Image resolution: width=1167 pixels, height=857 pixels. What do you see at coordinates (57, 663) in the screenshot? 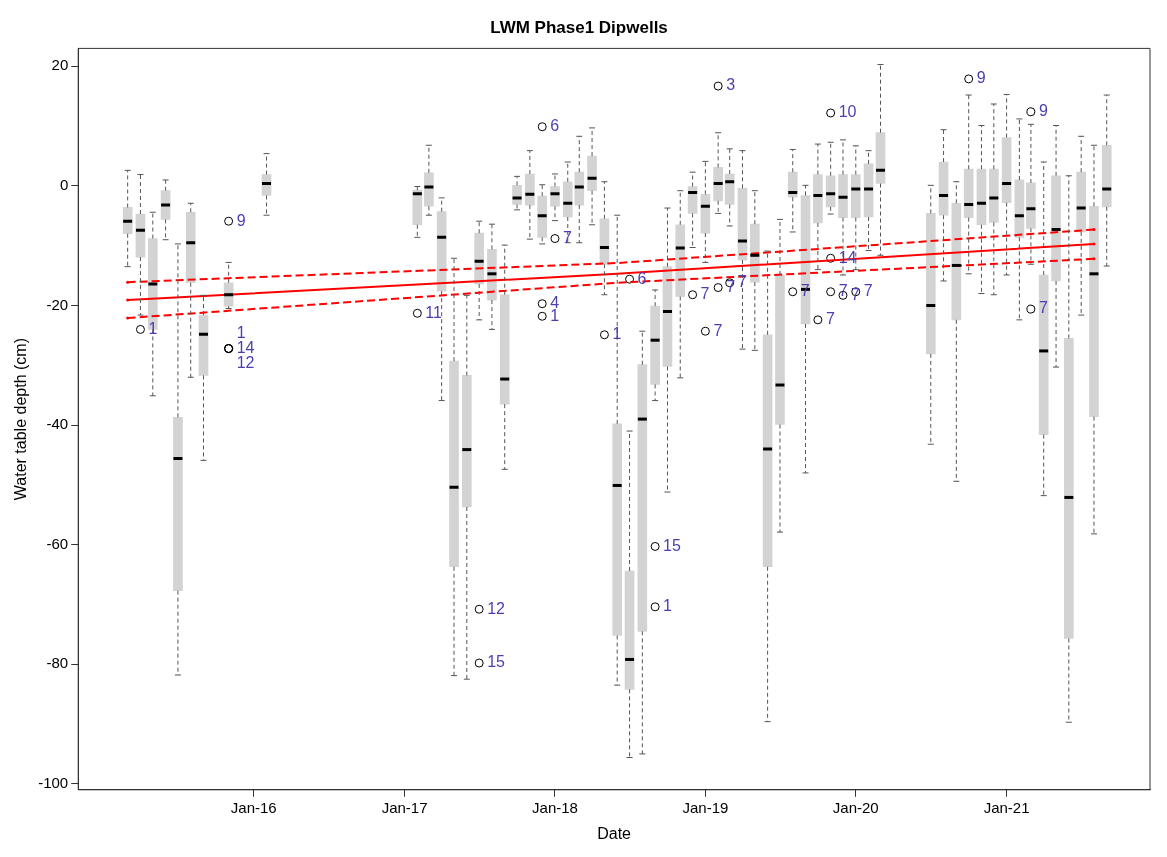
I see `y-tick-label: -80` at bounding box center [57, 663].